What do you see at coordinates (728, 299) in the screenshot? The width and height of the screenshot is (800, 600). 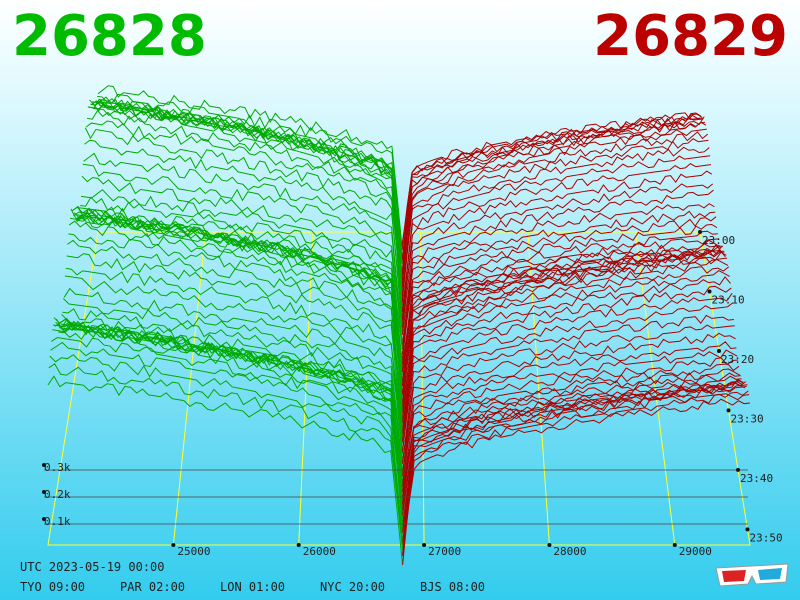 I see `time-tick-label: 23:10` at bounding box center [728, 299].